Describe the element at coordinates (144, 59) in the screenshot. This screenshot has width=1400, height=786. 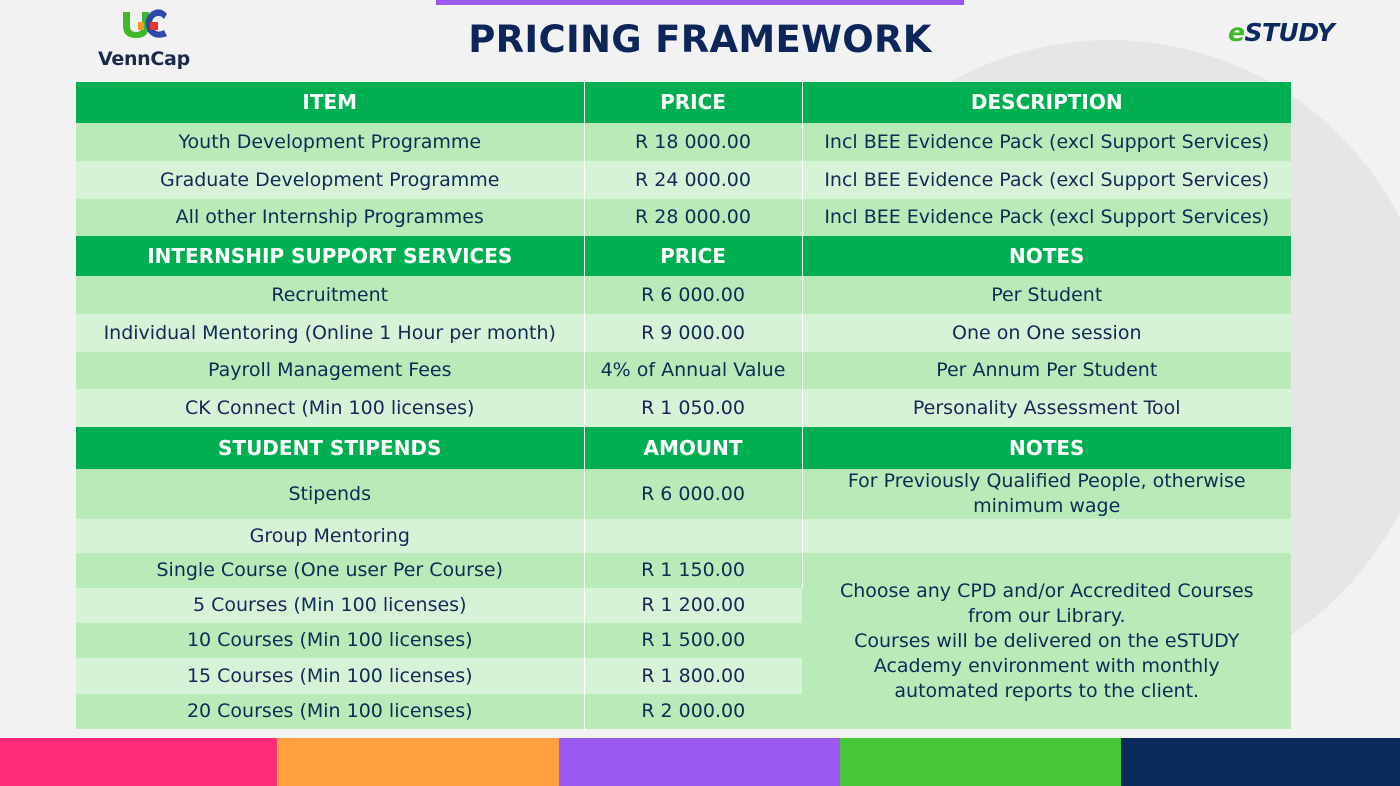
I see `venncap-logo-text: VennCap` at that location.